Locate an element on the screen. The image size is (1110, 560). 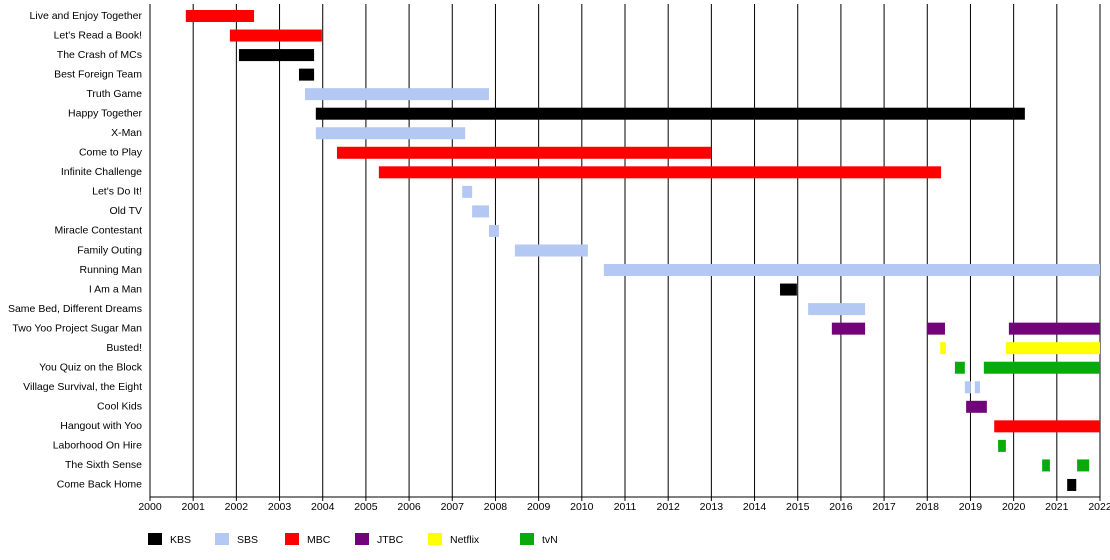
row-label: The Crash of MCs is located at coordinates (99, 55).